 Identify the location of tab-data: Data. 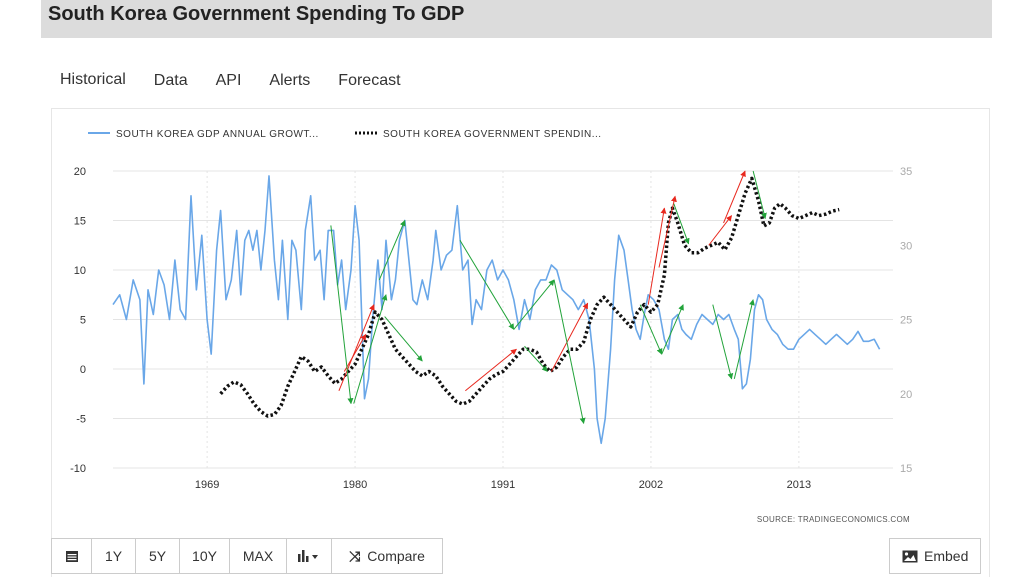
(170, 80).